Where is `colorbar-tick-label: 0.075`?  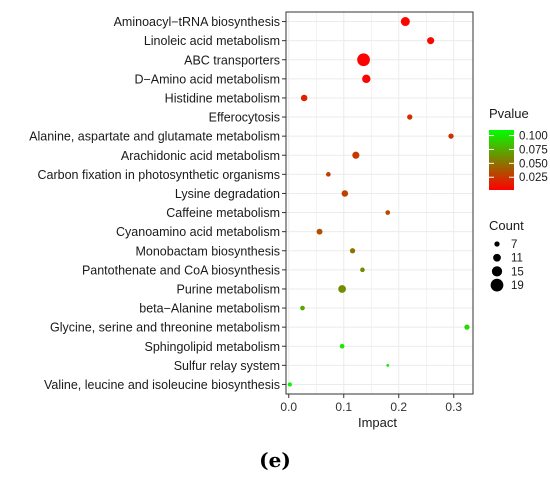 colorbar-tick-label: 0.075 is located at coordinates (533, 150).